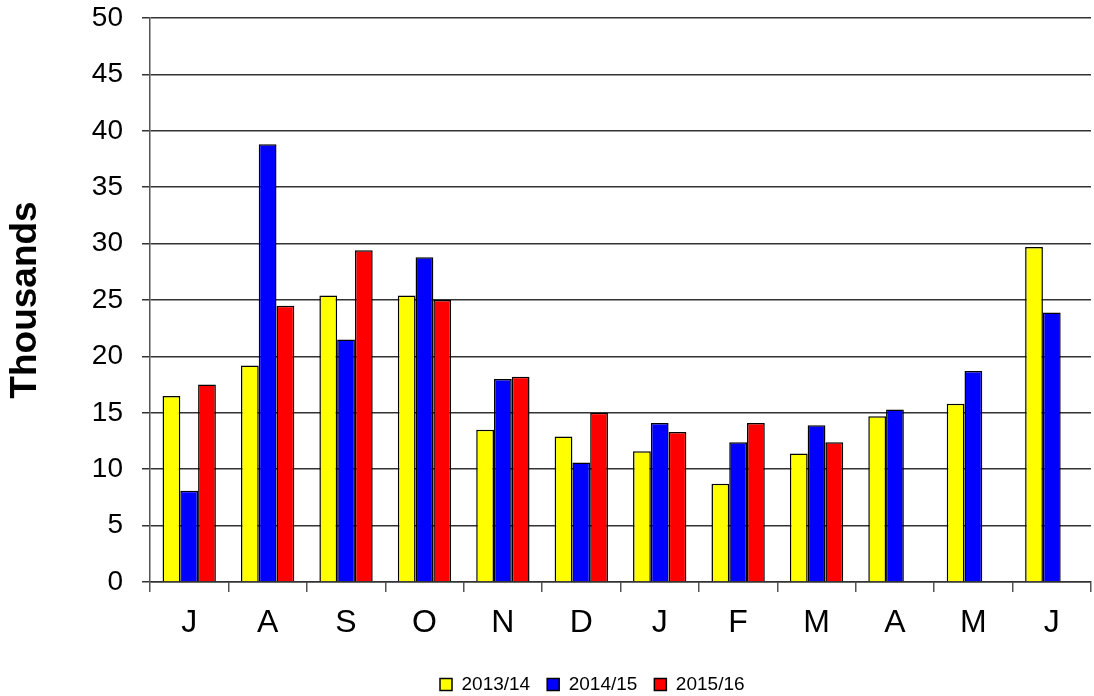  Describe the element at coordinates (107, 355) in the screenshot. I see `y-tick-label: 20` at that location.